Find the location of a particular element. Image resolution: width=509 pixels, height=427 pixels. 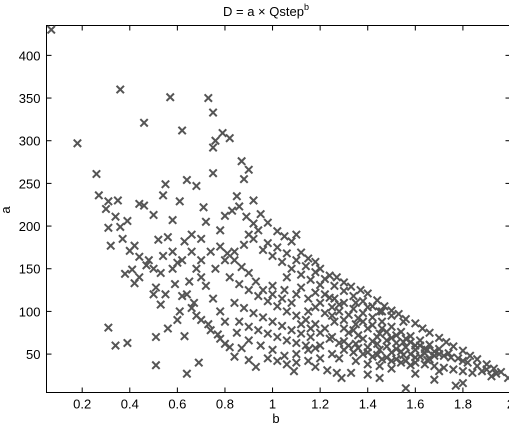

y-tick-label: 50 is located at coordinates (33, 354).